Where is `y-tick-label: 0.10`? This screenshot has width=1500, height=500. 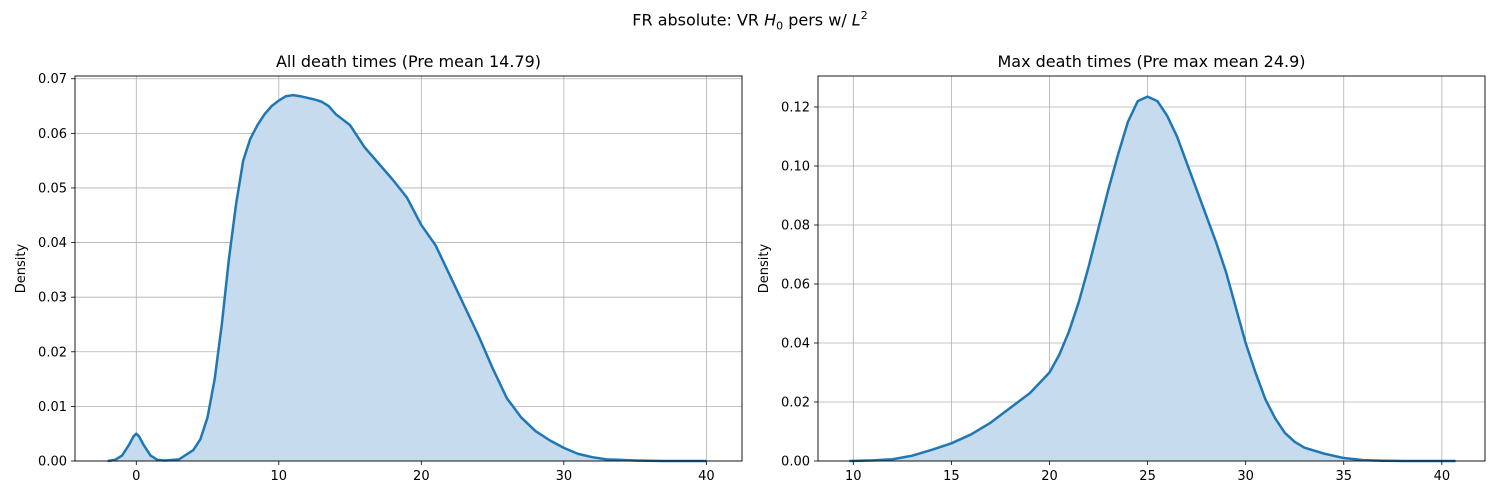 y-tick-label: 0.10 is located at coordinates (795, 166).